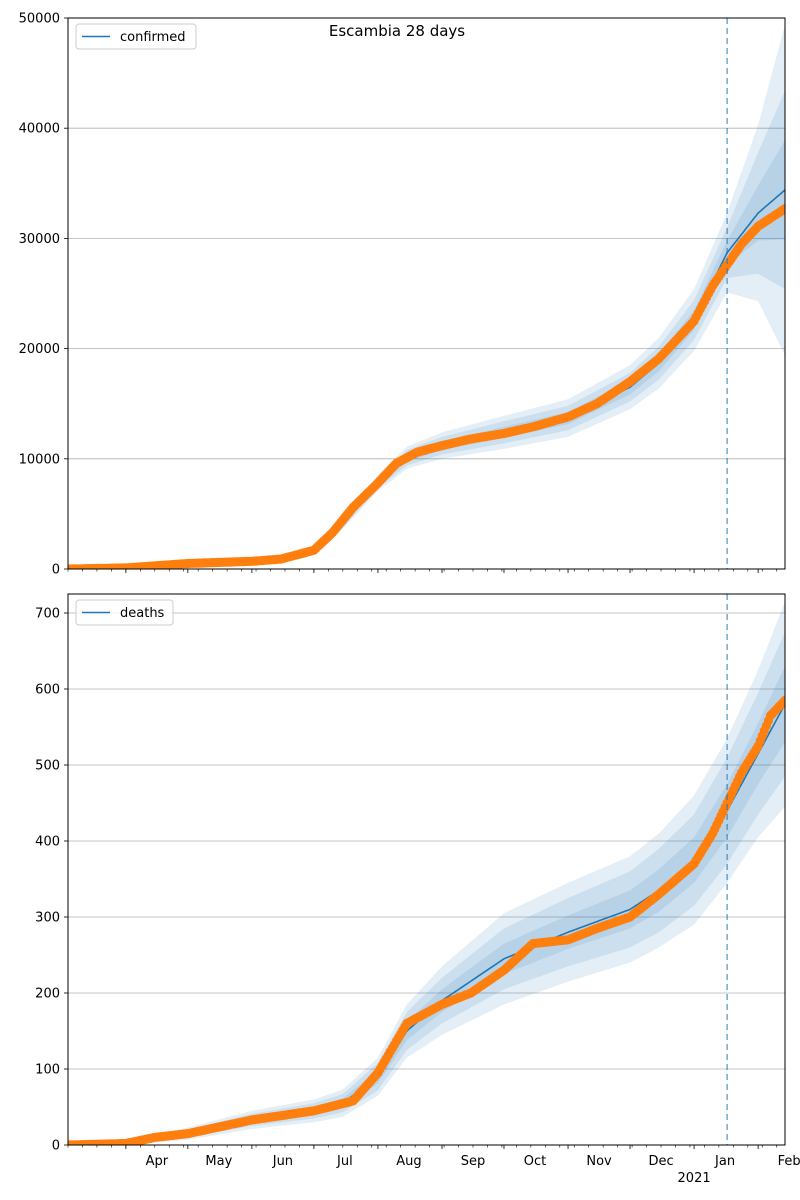 This screenshot has width=800, height=1200. I want to click on y-tick-label: 10000, so click(39, 459).